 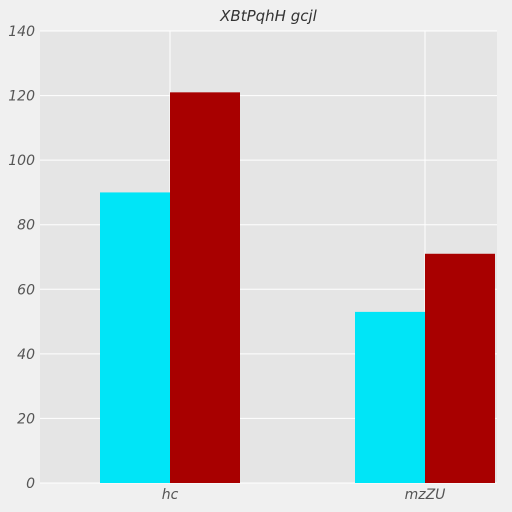 What do you see at coordinates (26, 419) in the screenshot?
I see `y-tick-label: 20` at bounding box center [26, 419].